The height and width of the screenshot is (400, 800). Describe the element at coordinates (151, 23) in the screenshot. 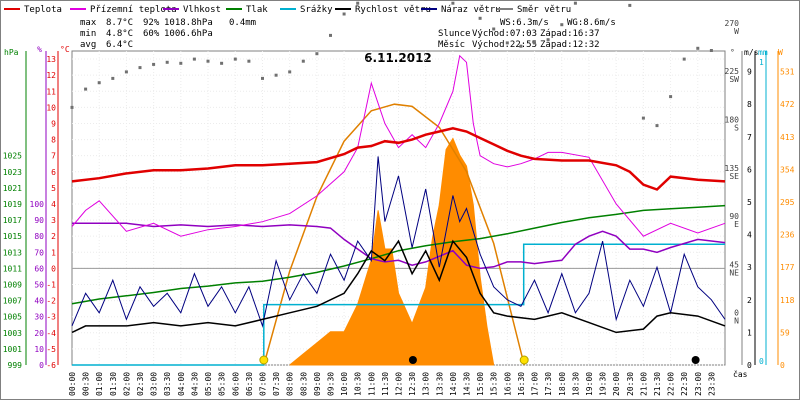

I see `max-hum: 92%` at that location.